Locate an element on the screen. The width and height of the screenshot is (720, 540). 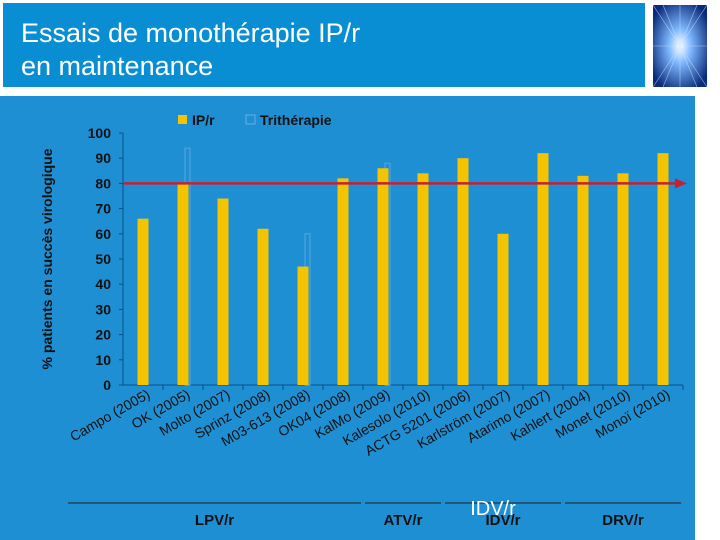
threshold-arrowhead is located at coordinates (681, 183).